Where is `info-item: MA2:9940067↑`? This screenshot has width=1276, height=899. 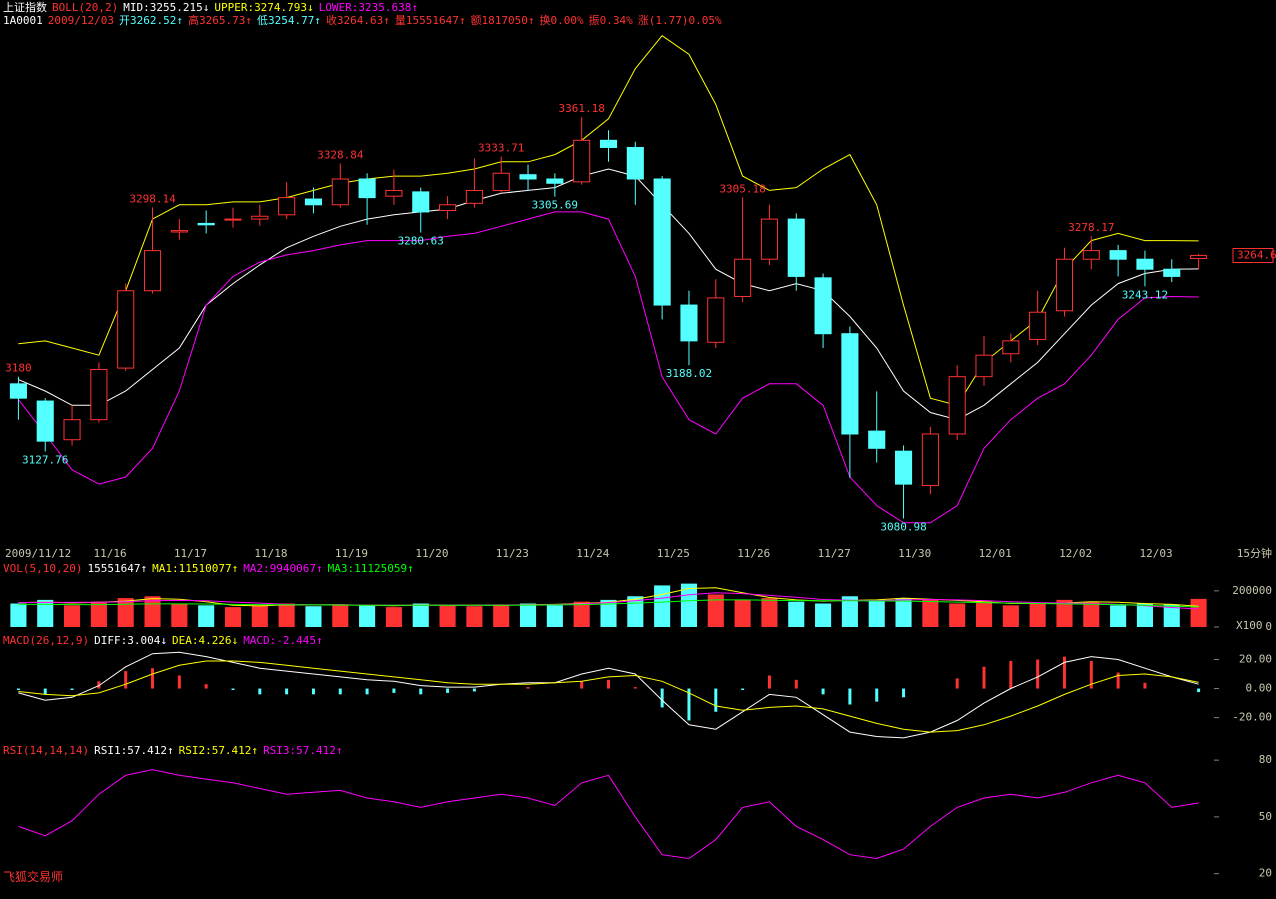
info-item: MA2:9940067↑ is located at coordinates (283, 568).